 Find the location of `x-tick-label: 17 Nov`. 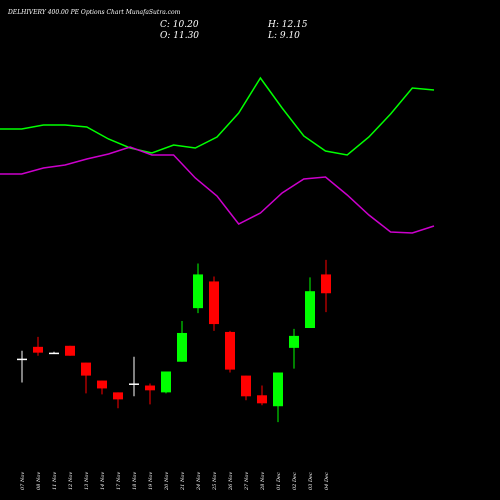

x-tick-label: 17 Nov is located at coordinates (119, 481).